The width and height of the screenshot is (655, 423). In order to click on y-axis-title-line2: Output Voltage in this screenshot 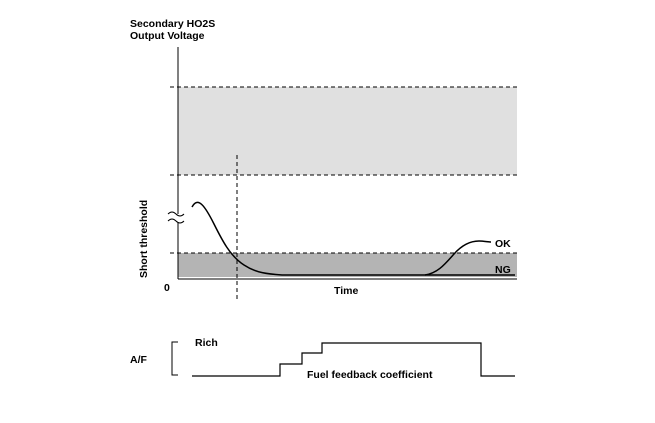, I will do `click(167, 36)`.